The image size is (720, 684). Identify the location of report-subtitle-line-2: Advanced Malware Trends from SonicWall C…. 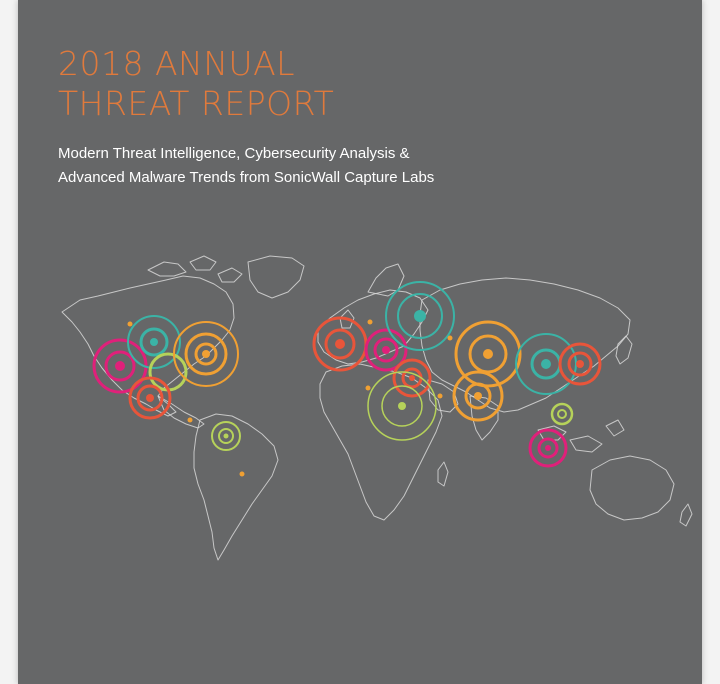
(246, 177).